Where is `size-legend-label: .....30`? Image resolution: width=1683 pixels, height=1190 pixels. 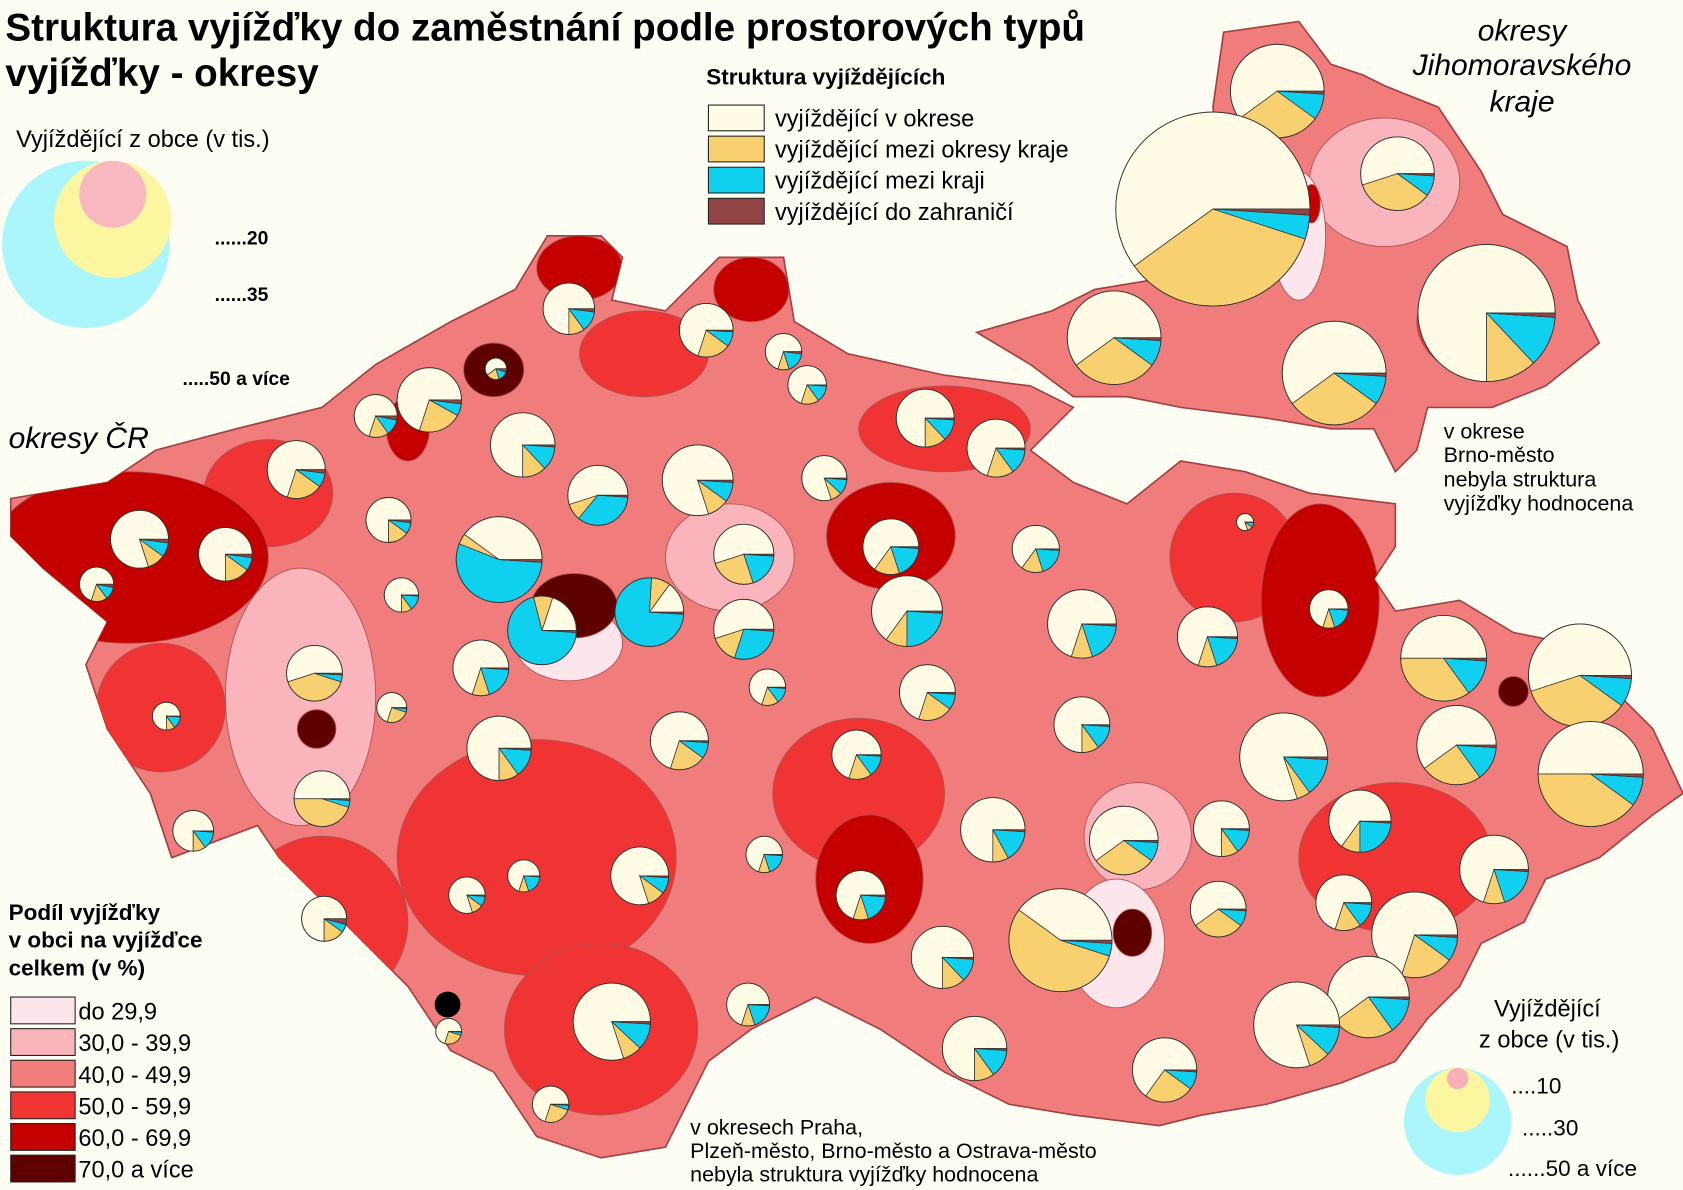
size-legend-label: .....30 is located at coordinates (1550, 1127).